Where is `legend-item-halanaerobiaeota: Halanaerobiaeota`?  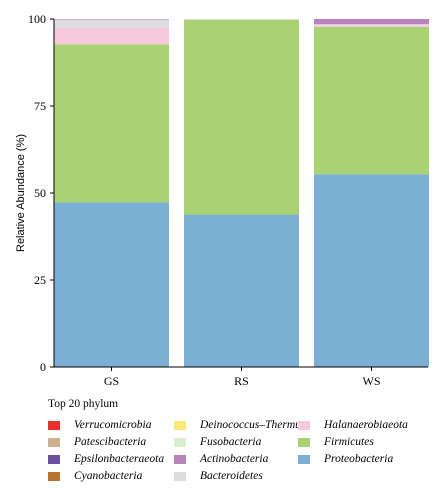 legend-item-halanaerobiaeota: Halanaerobiaeota is located at coordinates (353, 426).